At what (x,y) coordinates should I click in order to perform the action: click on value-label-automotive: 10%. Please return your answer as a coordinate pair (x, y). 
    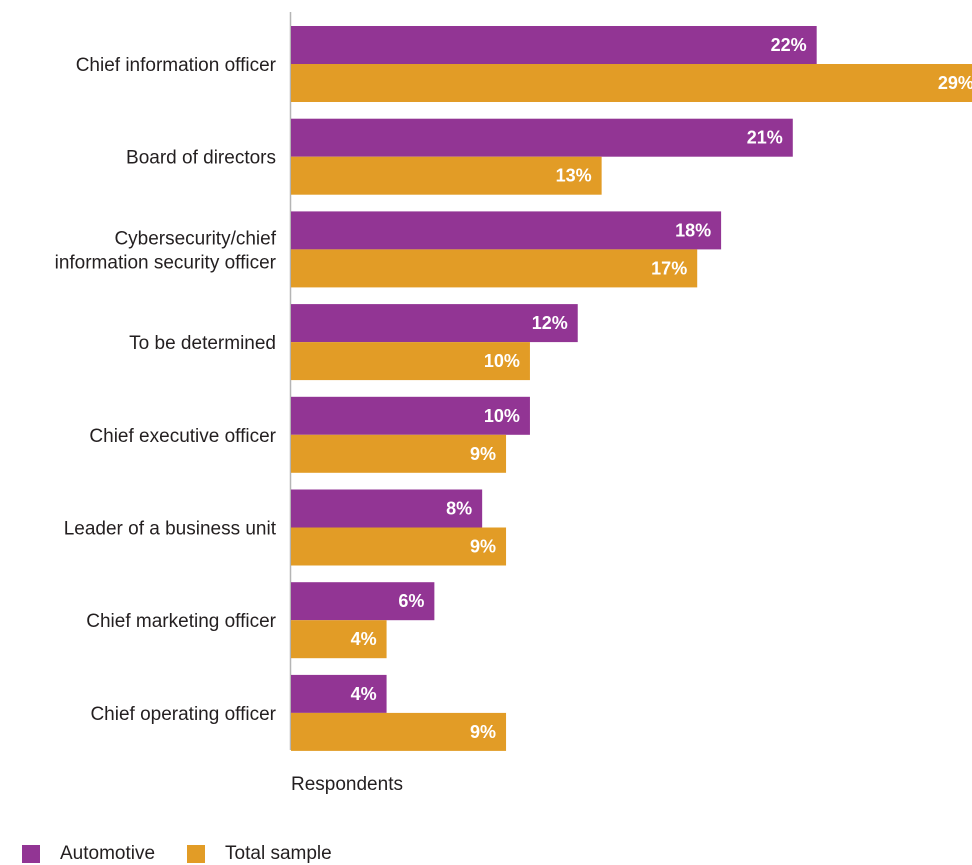
    Looking at the image, I should click on (502, 416).